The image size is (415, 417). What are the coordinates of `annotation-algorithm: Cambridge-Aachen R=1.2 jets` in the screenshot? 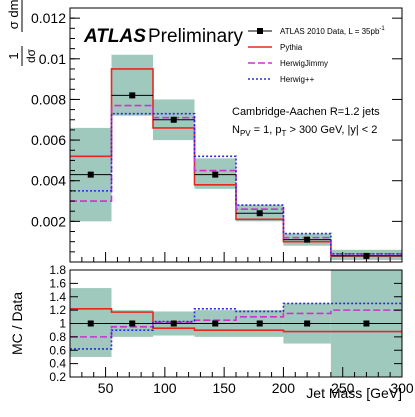 It's located at (306, 112).